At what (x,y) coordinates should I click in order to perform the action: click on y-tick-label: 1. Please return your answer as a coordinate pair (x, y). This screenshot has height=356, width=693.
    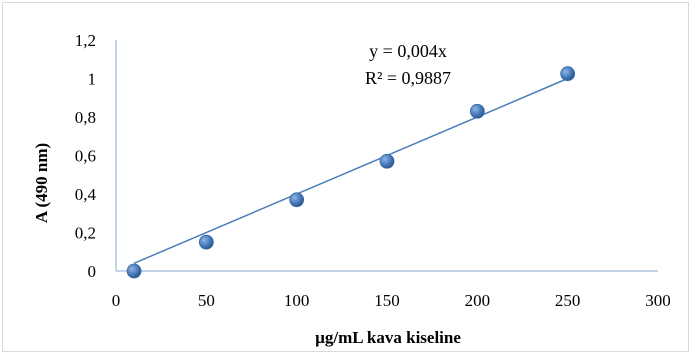
    Looking at the image, I should click on (92, 79).